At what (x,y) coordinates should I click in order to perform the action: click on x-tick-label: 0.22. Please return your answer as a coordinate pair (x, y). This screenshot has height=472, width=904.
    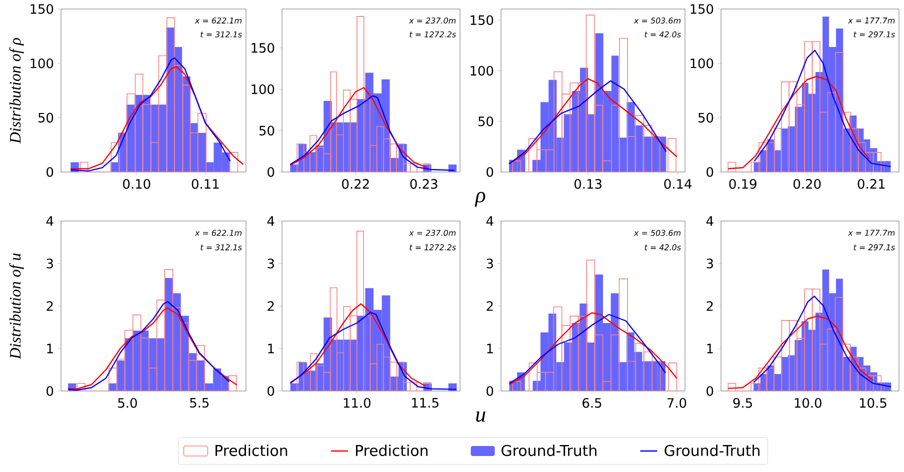
    Looking at the image, I should click on (355, 184).